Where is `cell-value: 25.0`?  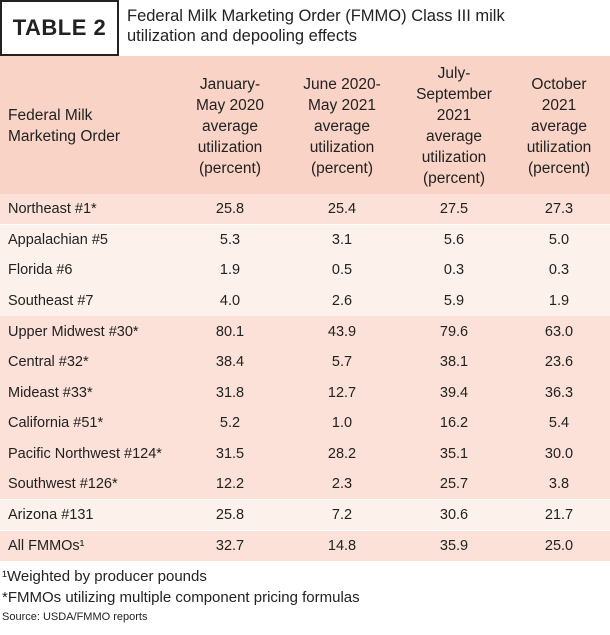
cell-value: 25.0 is located at coordinates (559, 546).